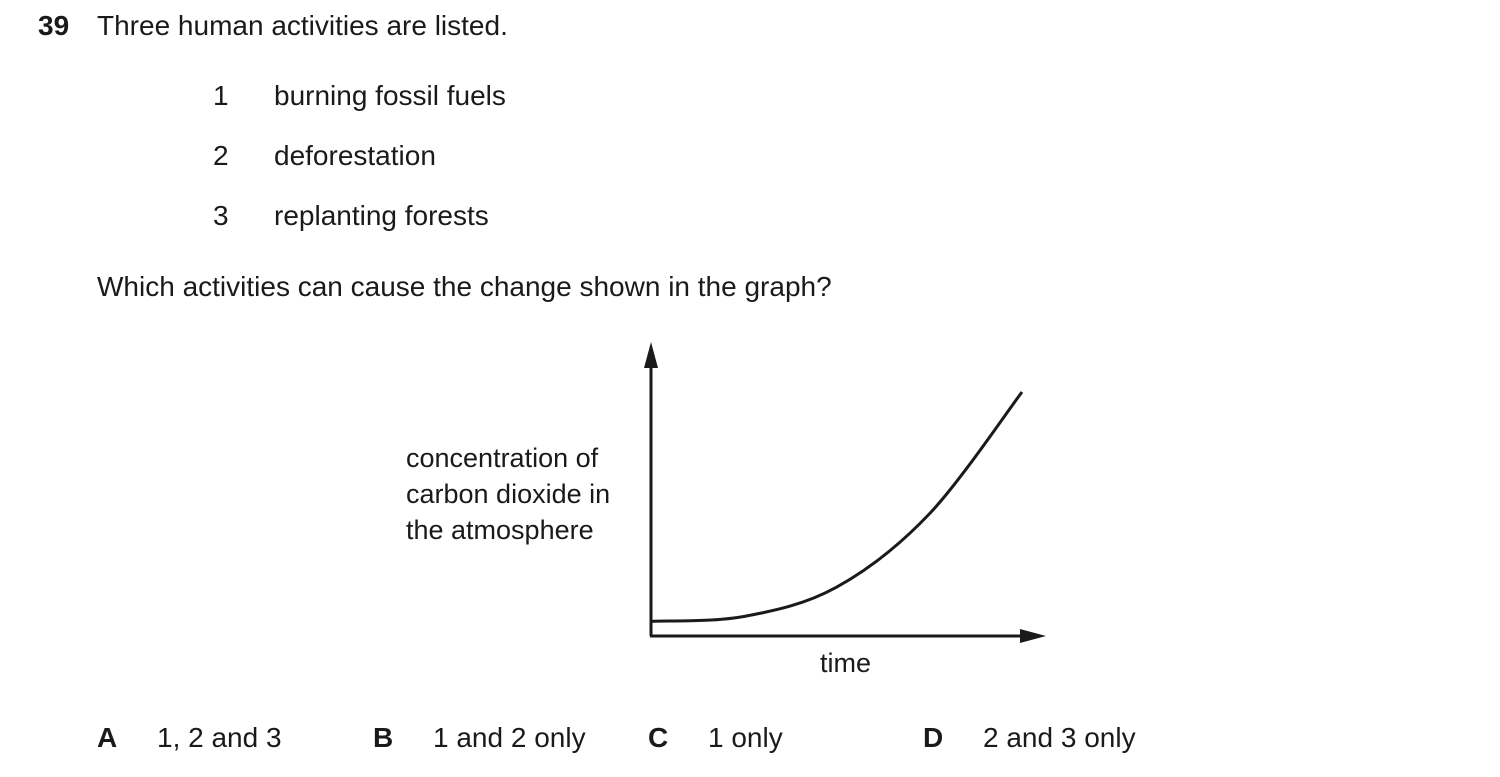  I want to click on activity-number: 2, so click(221, 155).